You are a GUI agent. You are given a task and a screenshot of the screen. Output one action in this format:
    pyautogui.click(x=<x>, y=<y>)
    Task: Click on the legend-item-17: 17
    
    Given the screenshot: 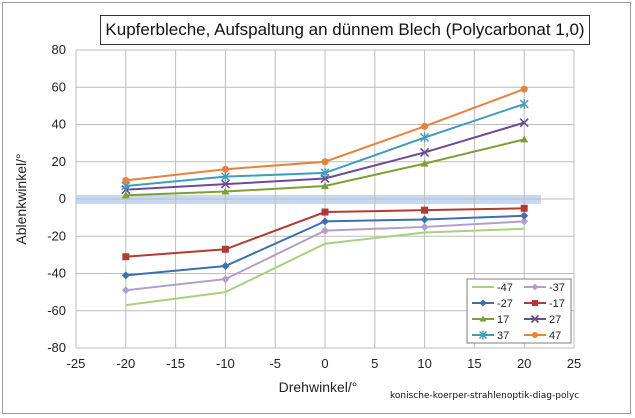 What is the action you would take?
    pyautogui.click(x=490, y=320)
    